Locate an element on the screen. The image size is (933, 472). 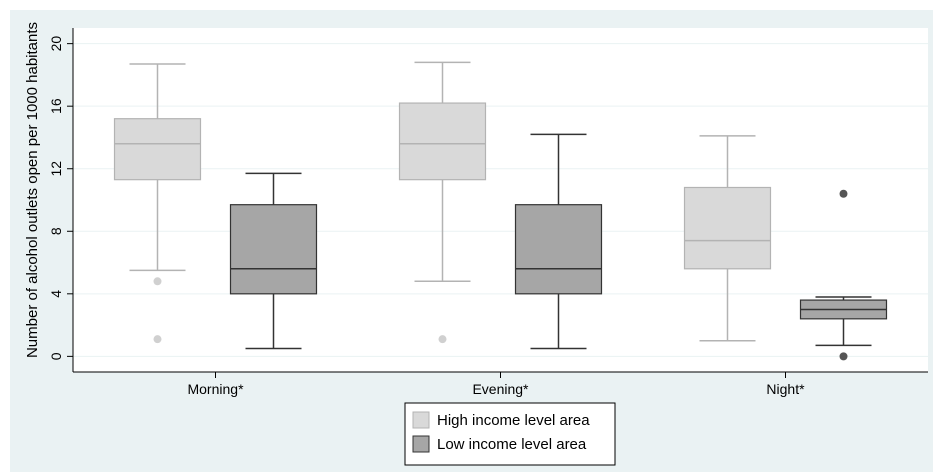
y-tick-label: 16 is located at coordinates (56, 106).